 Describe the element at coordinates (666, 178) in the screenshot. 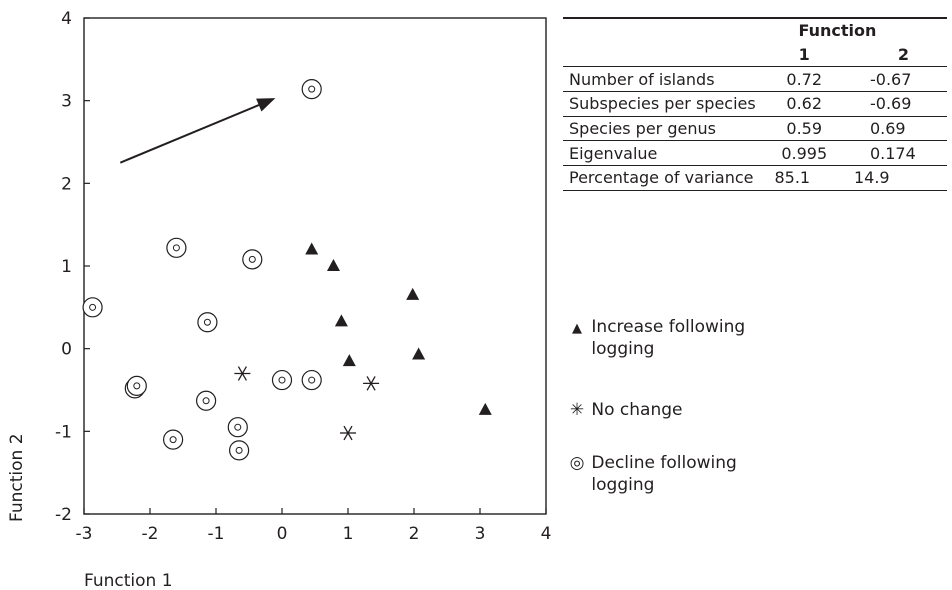

I see `row-label: Percentage of variance` at that location.